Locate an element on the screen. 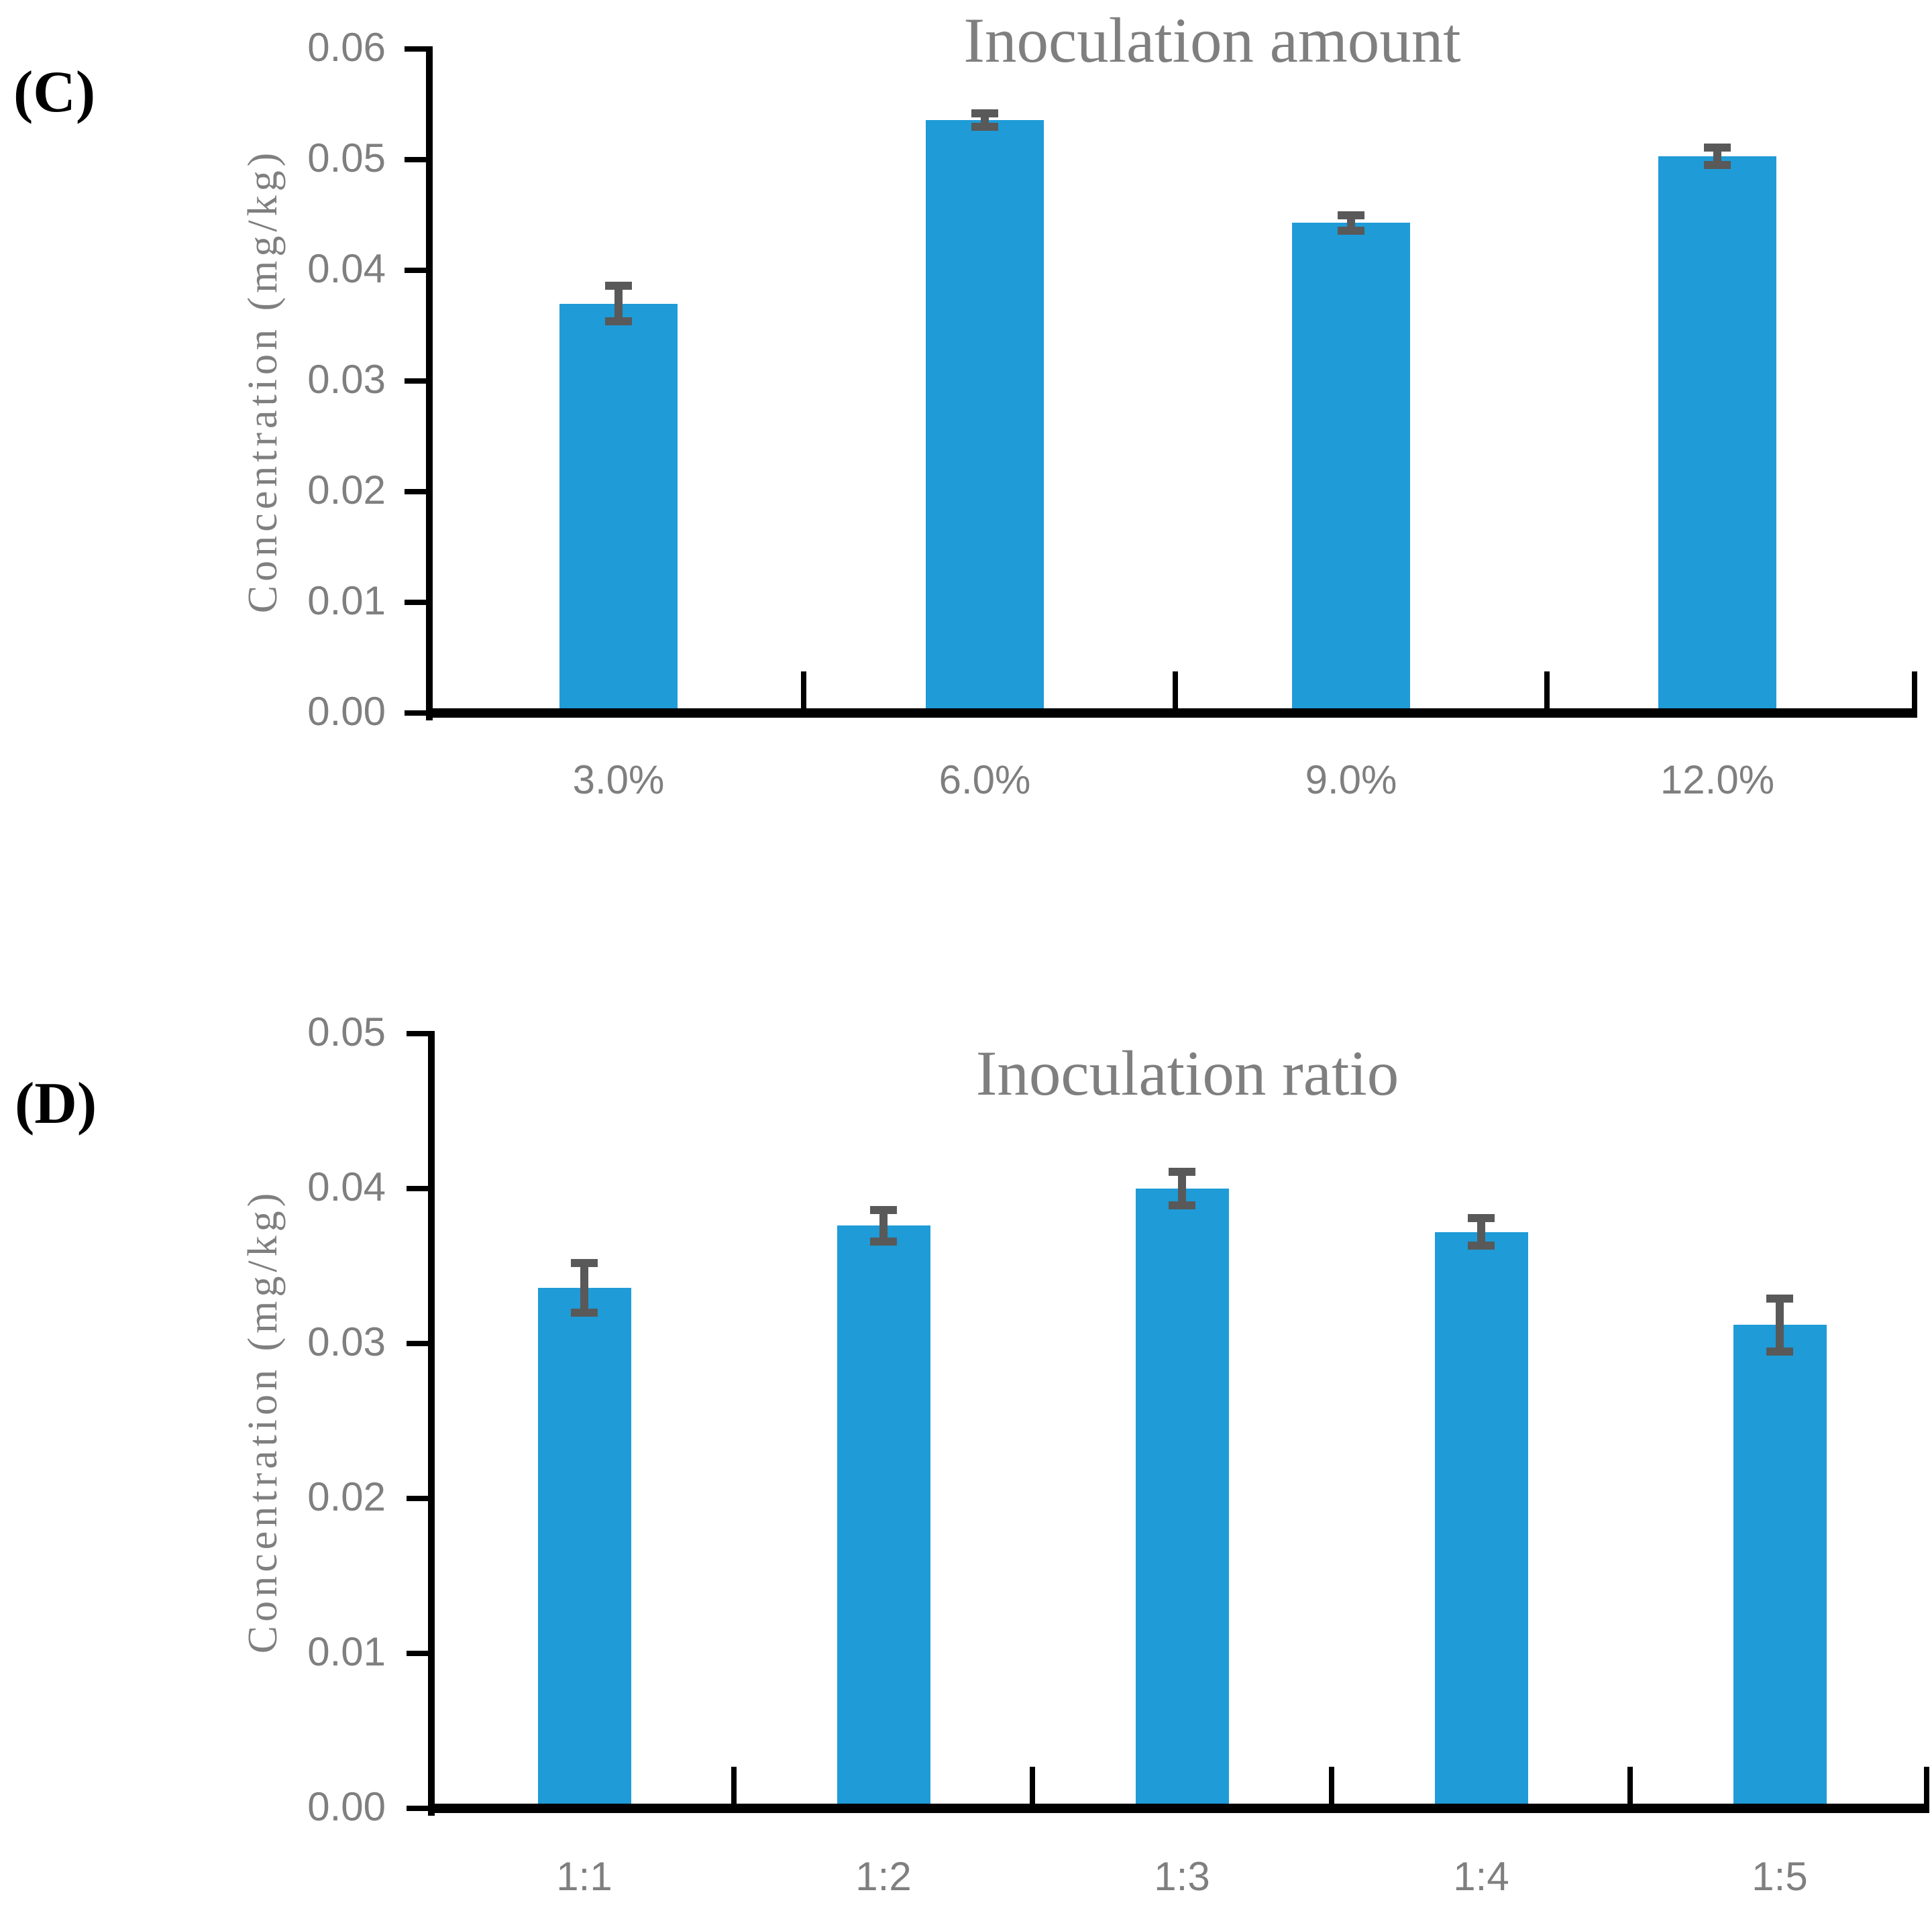 The width and height of the screenshot is (1932, 1915). x-category-label: 1:2 is located at coordinates (883, 1876).